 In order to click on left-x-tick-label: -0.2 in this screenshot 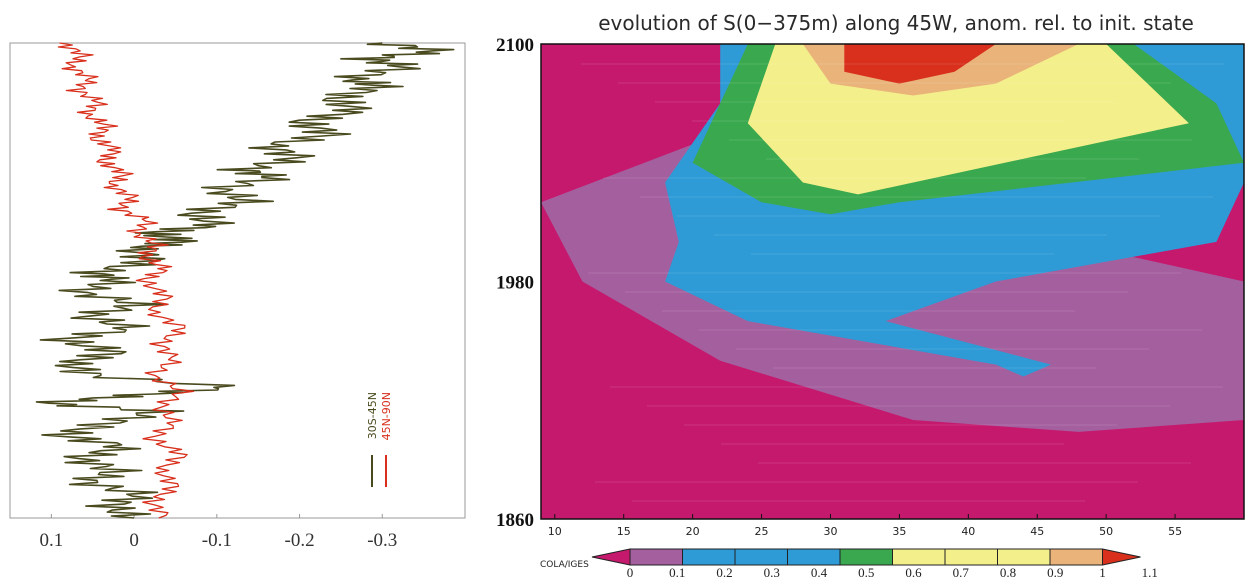, I will do `click(300, 540)`.